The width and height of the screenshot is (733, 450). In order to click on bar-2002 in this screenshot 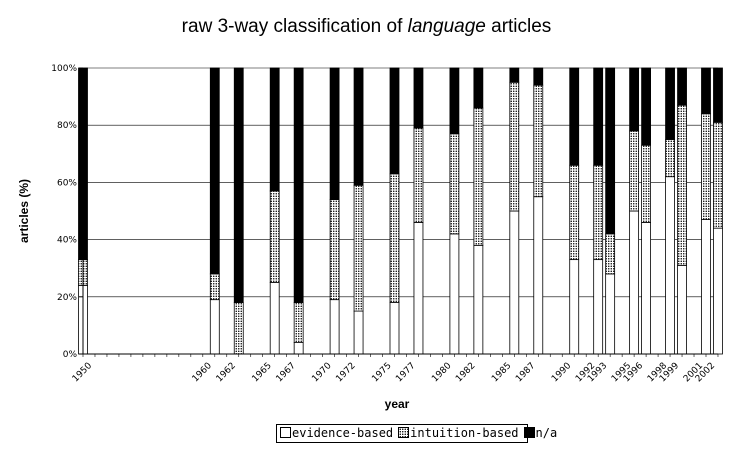, I will do `click(706, 211)`.